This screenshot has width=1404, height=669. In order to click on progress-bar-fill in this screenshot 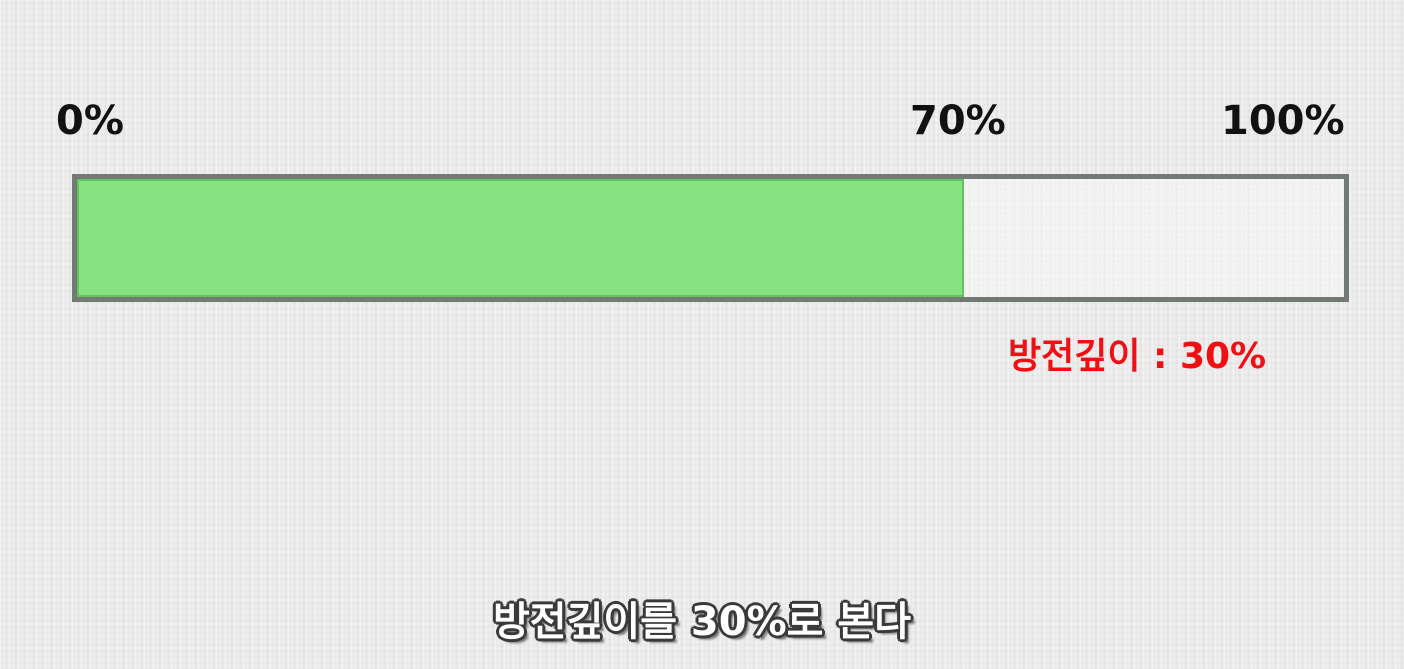, I will do `click(520, 238)`.